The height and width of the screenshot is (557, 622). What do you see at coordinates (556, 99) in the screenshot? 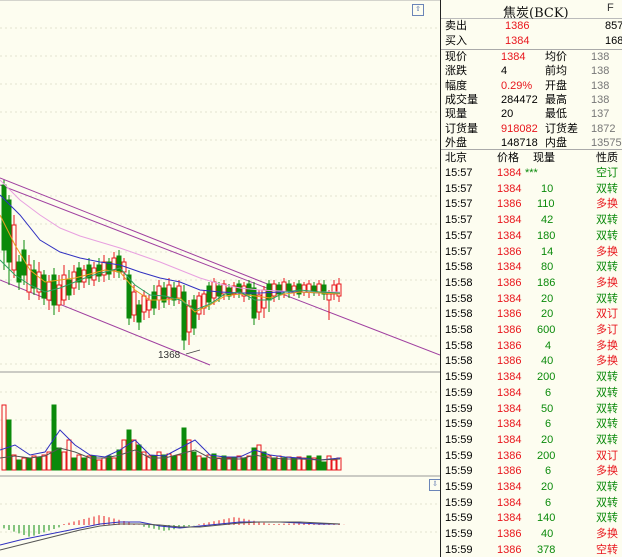
I see `stat-label2: 最高` at bounding box center [556, 99].